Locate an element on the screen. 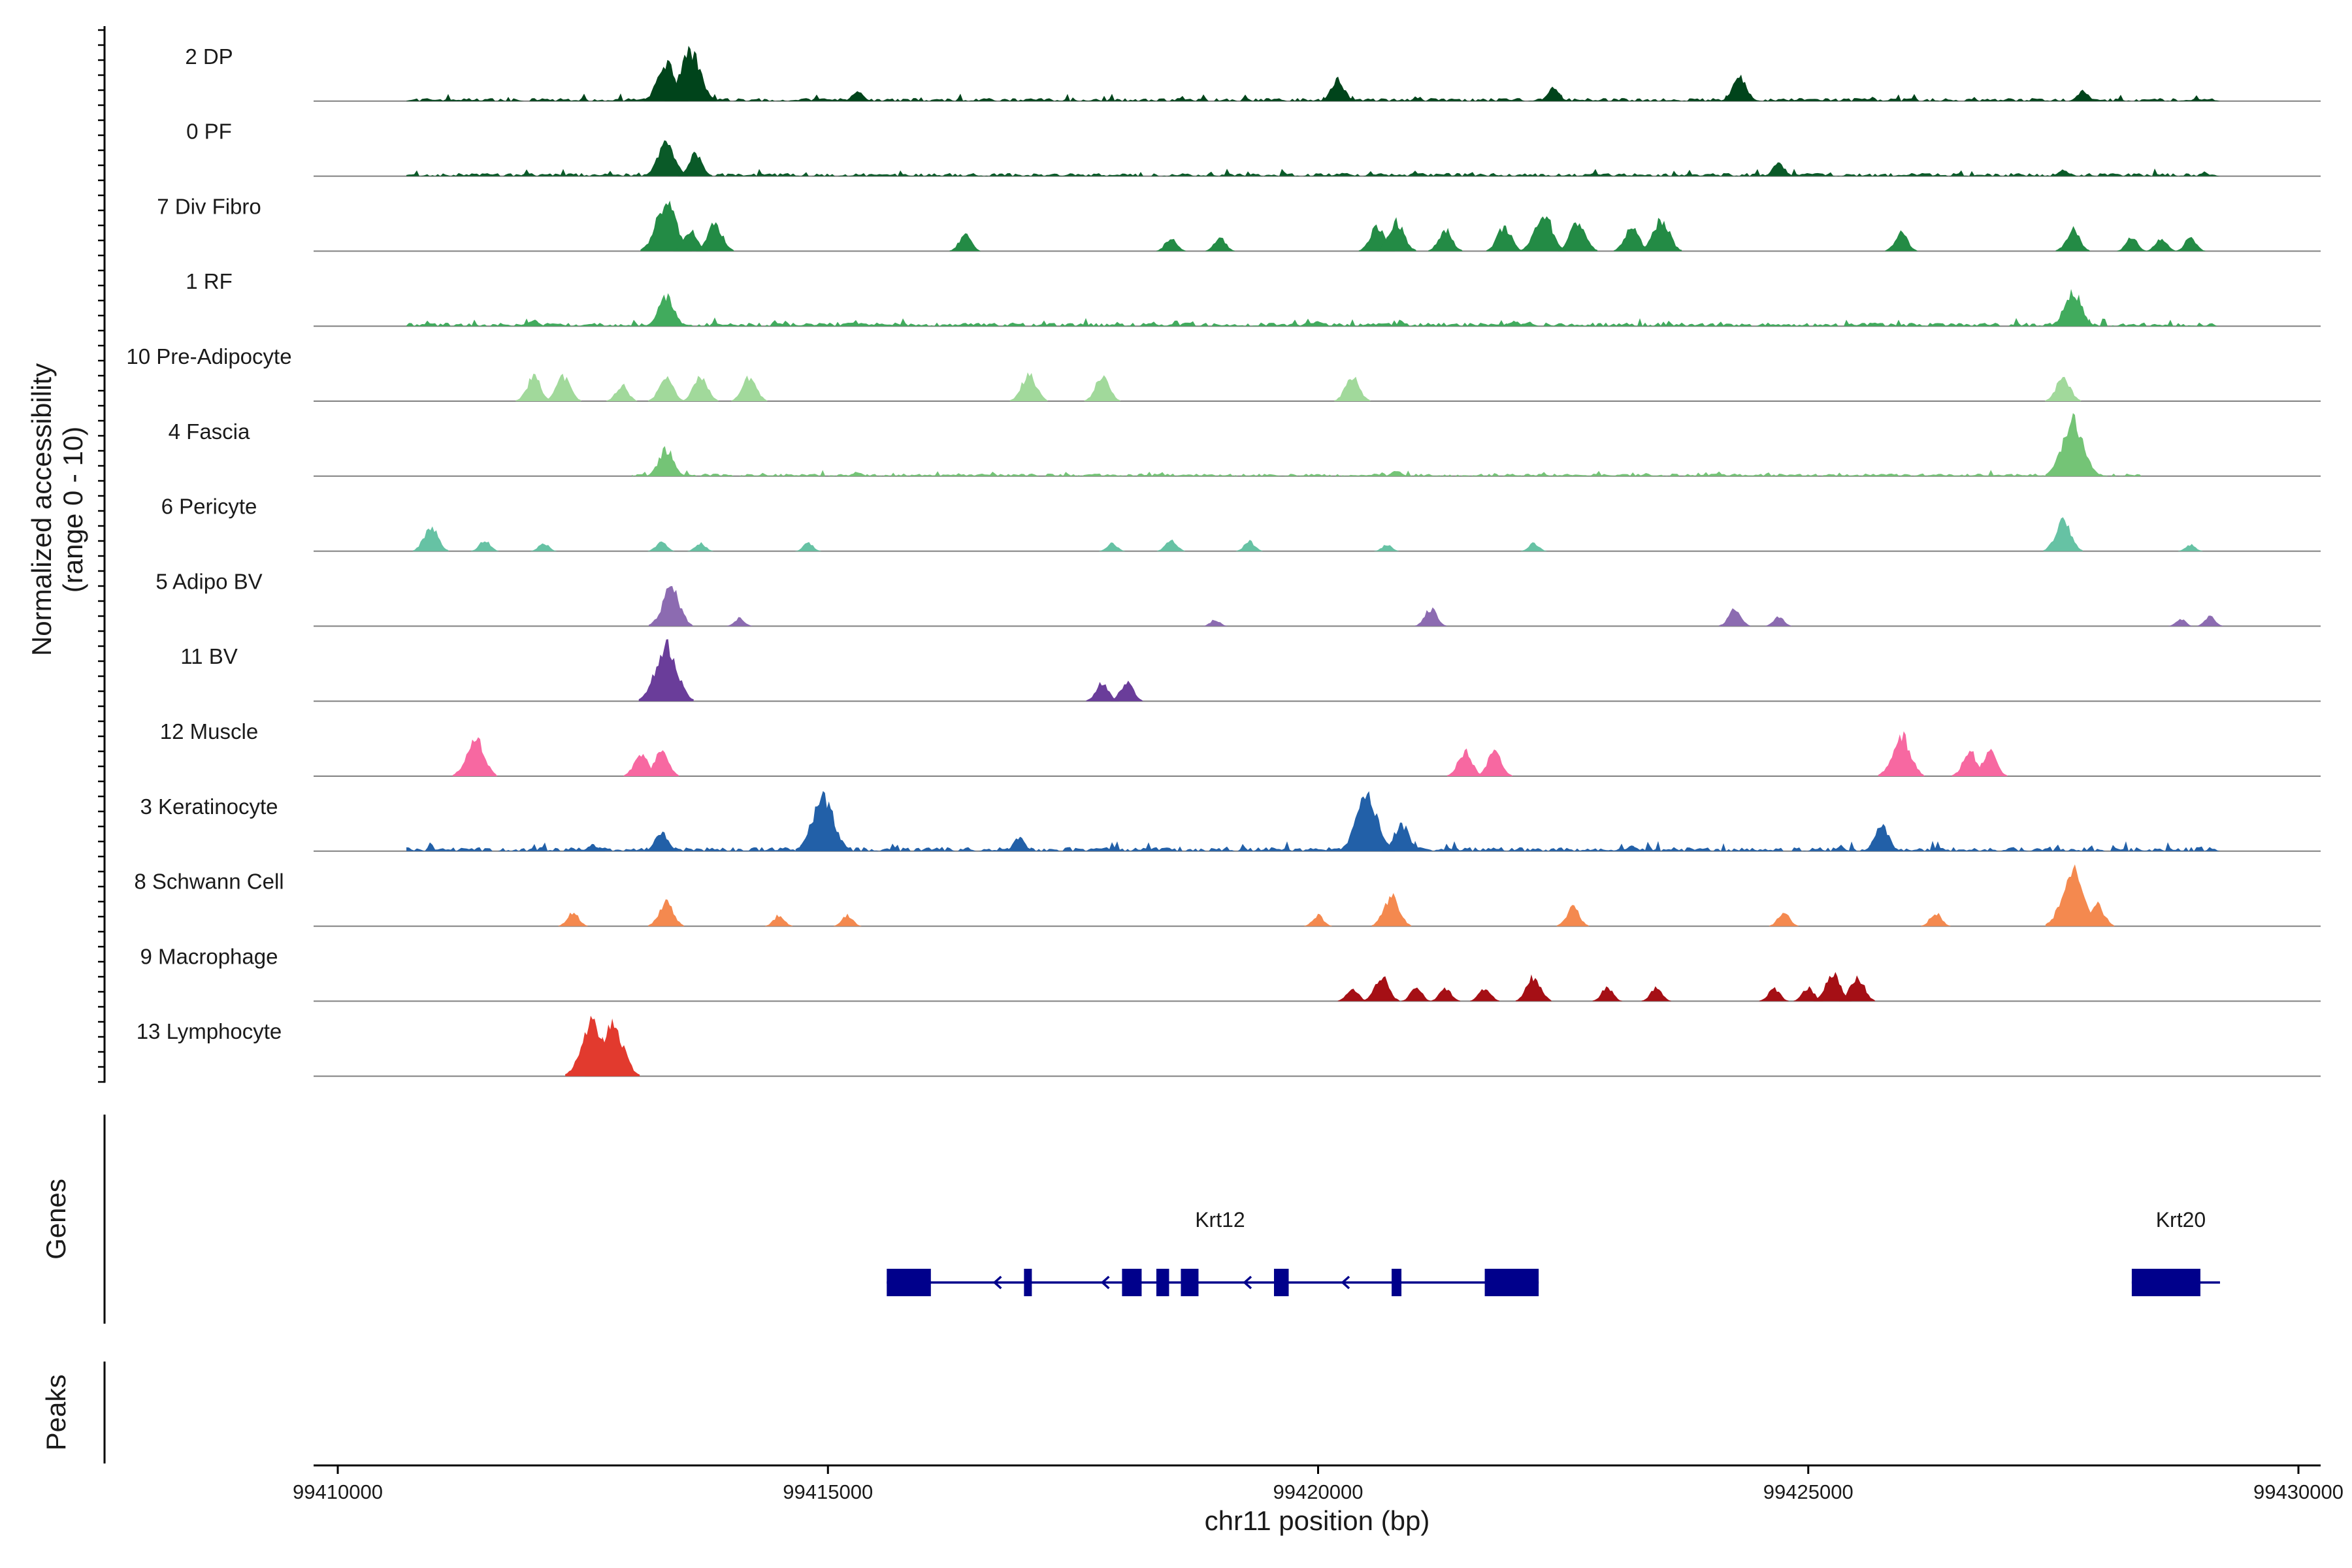 This screenshot has height=1568, width=2352. gene-krt12: Krt12 is located at coordinates (1213, 1252).